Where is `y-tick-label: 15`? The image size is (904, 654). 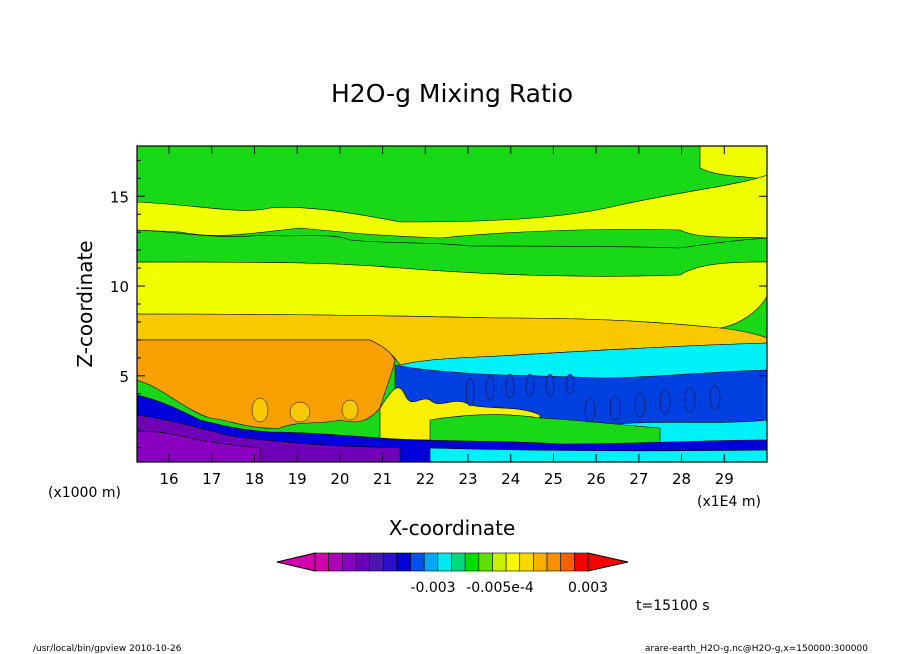 y-tick-label: 15 is located at coordinates (119, 197).